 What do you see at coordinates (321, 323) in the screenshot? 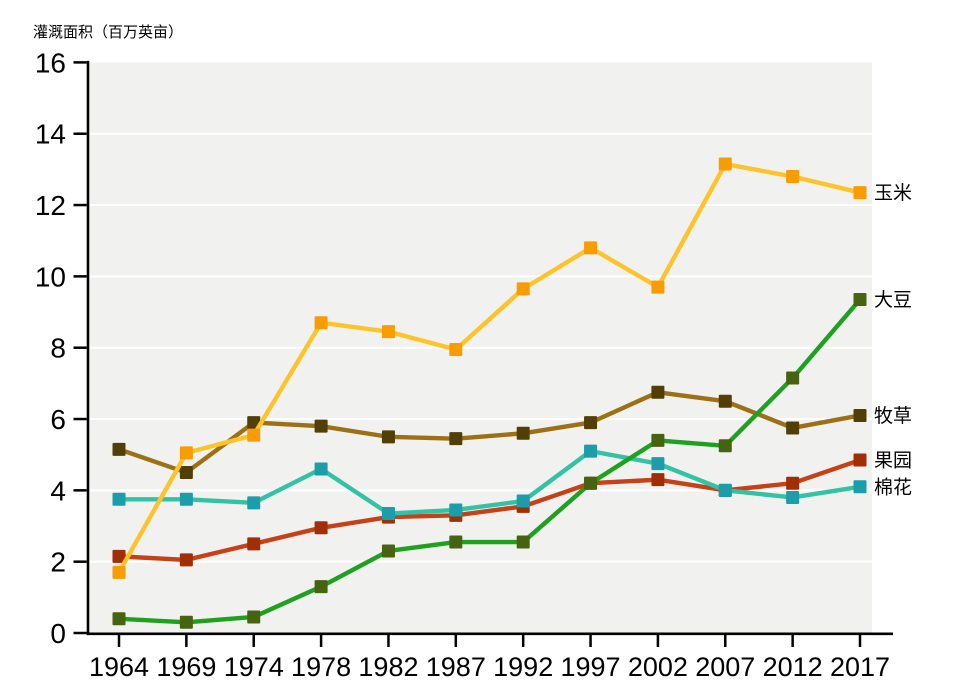
I see `marker-corn-1978` at bounding box center [321, 323].